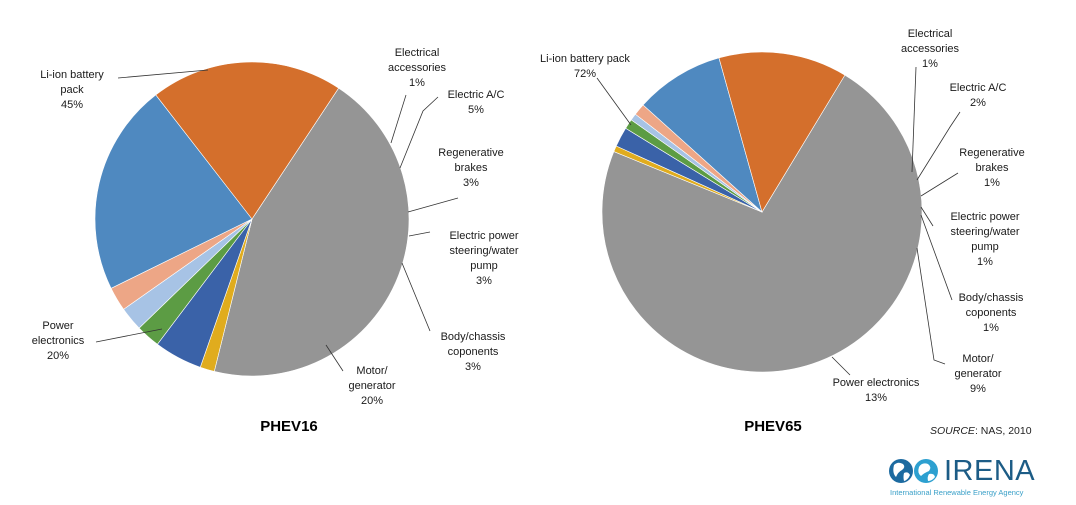  I want to click on slice-percent: 45%, so click(72, 105).